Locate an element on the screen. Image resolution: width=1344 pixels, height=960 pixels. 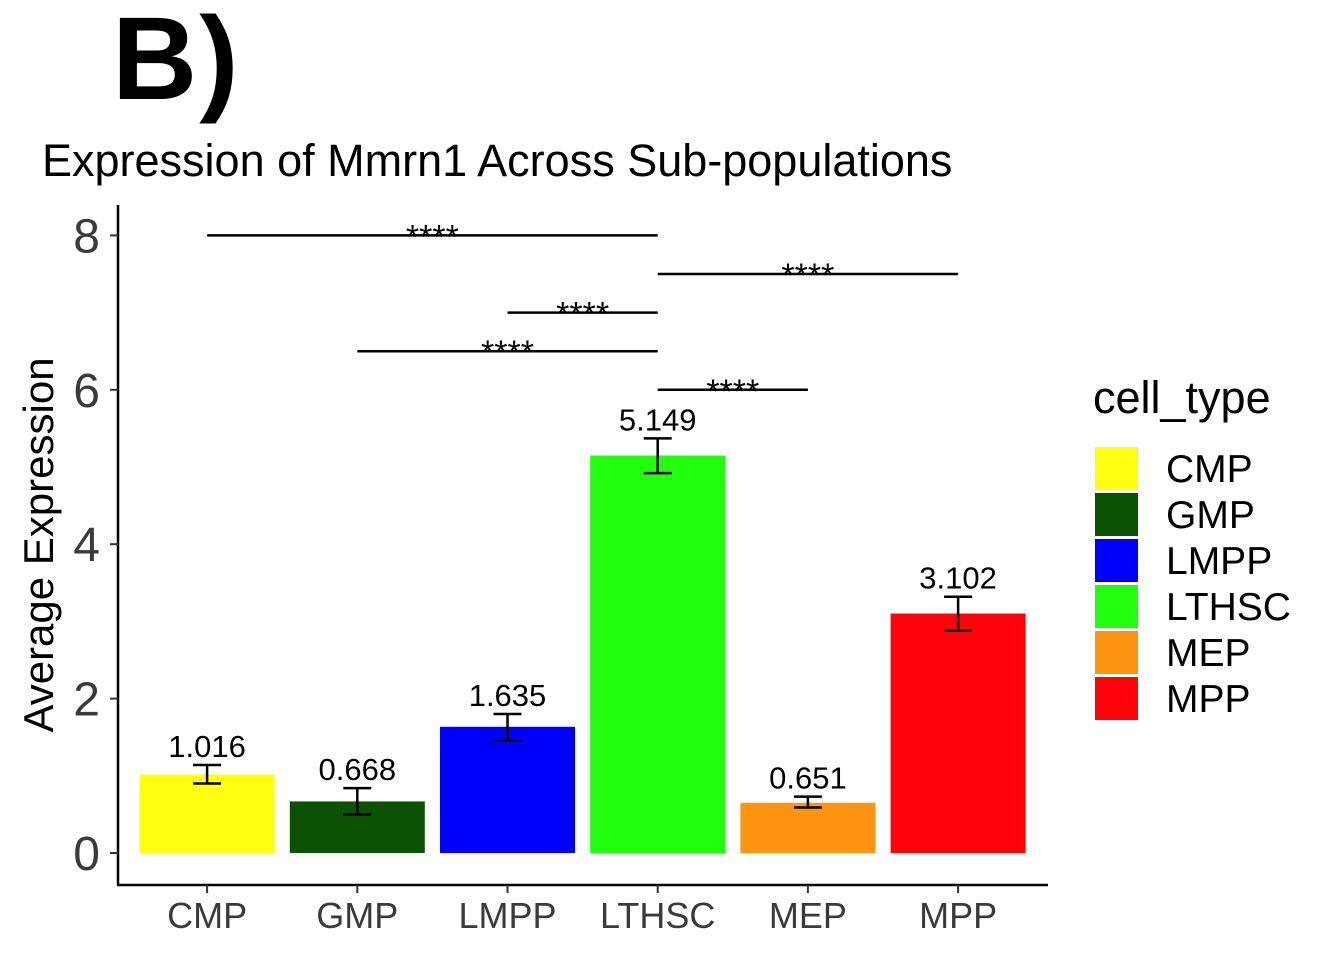
y-tick-label: 0 is located at coordinates (86, 854).